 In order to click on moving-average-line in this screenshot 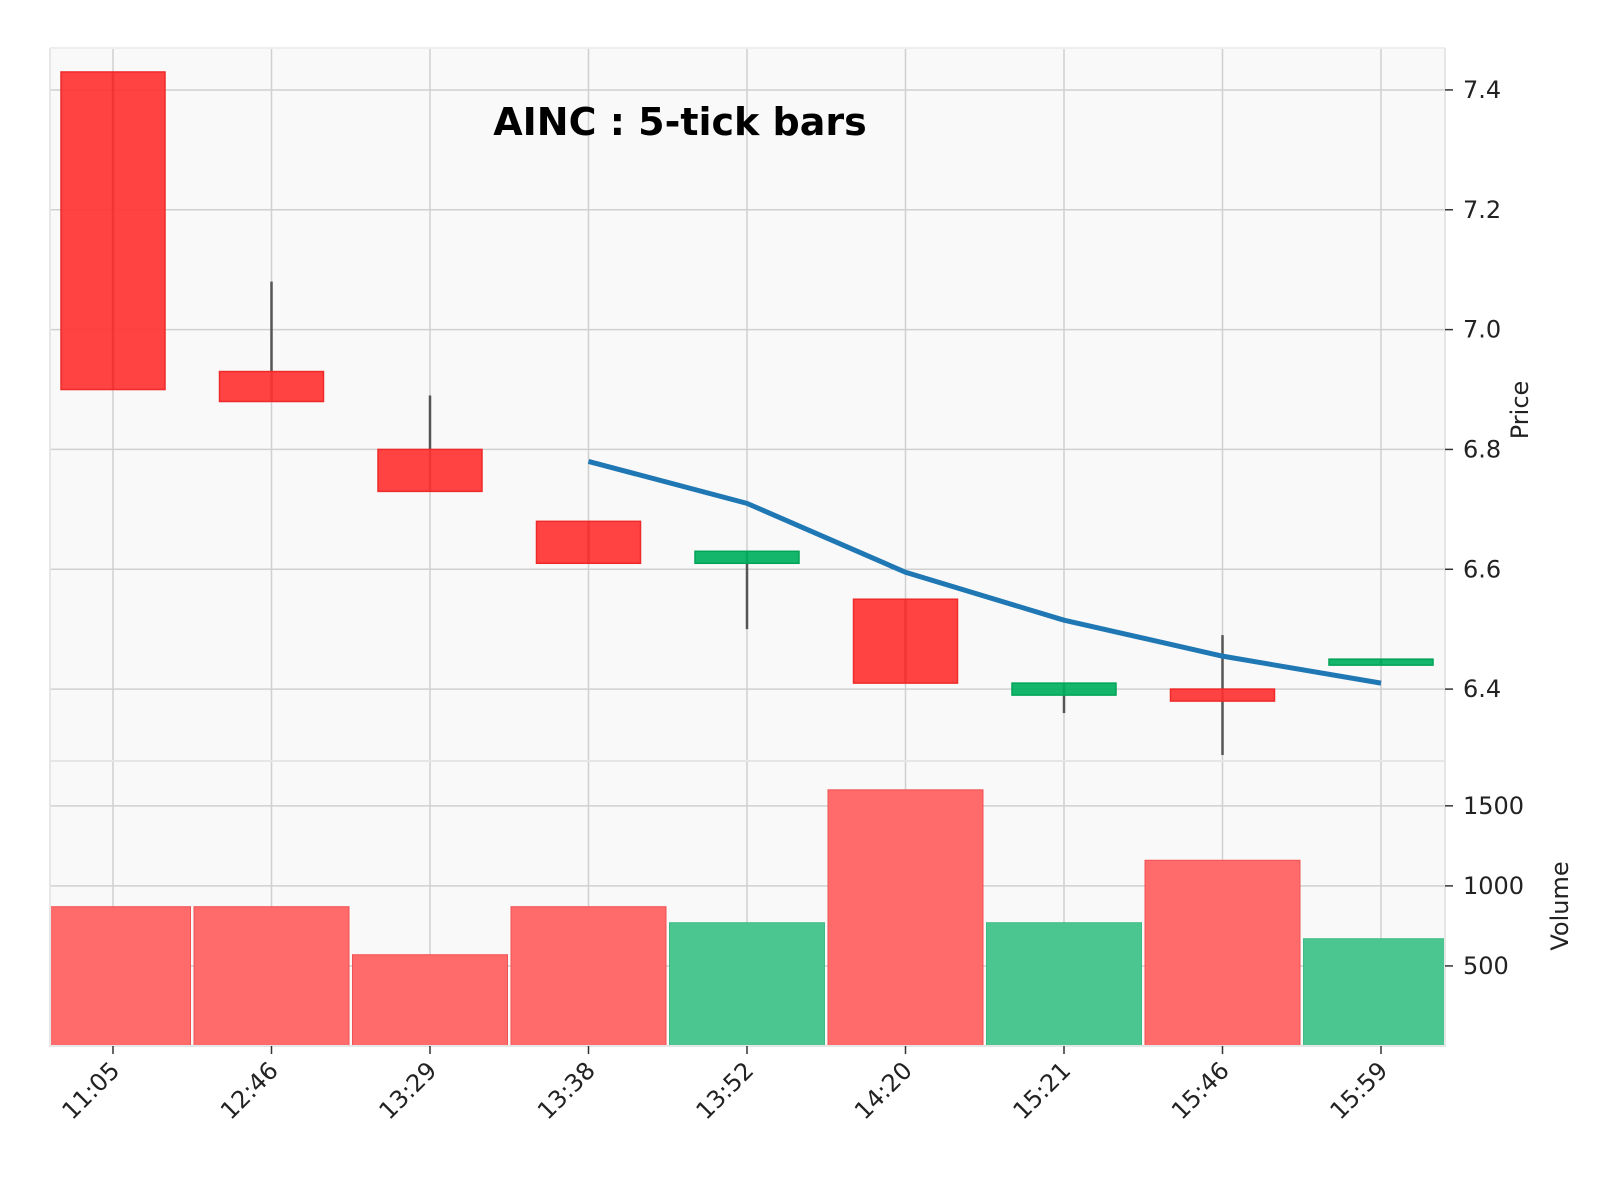, I will do `click(984, 572)`.